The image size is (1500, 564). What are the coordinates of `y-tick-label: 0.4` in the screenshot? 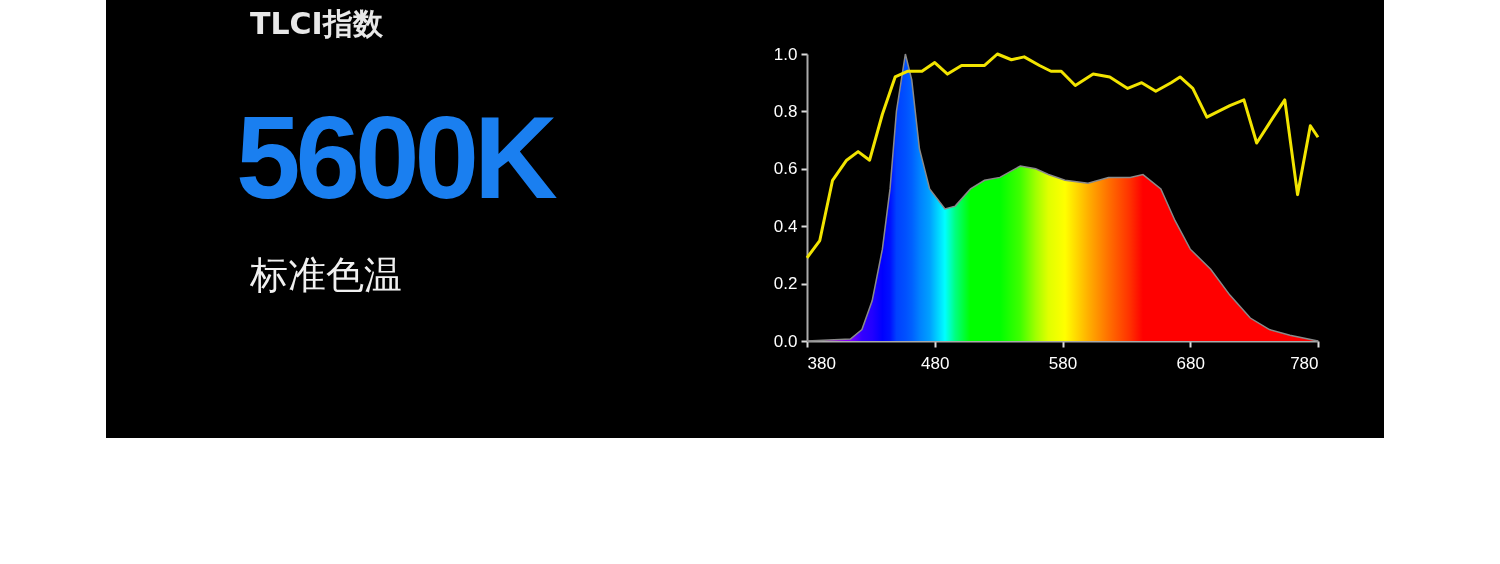 It's located at (785, 226).